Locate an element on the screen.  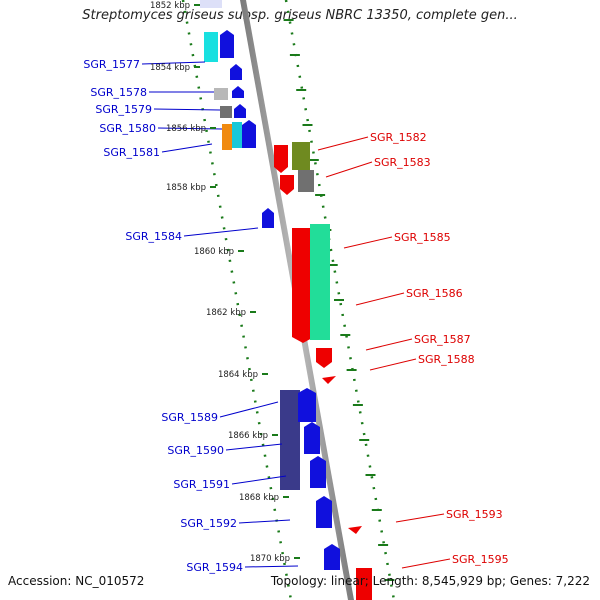
gene-label-SGR_1588: SGR_1588 is located at coordinates (446, 359).